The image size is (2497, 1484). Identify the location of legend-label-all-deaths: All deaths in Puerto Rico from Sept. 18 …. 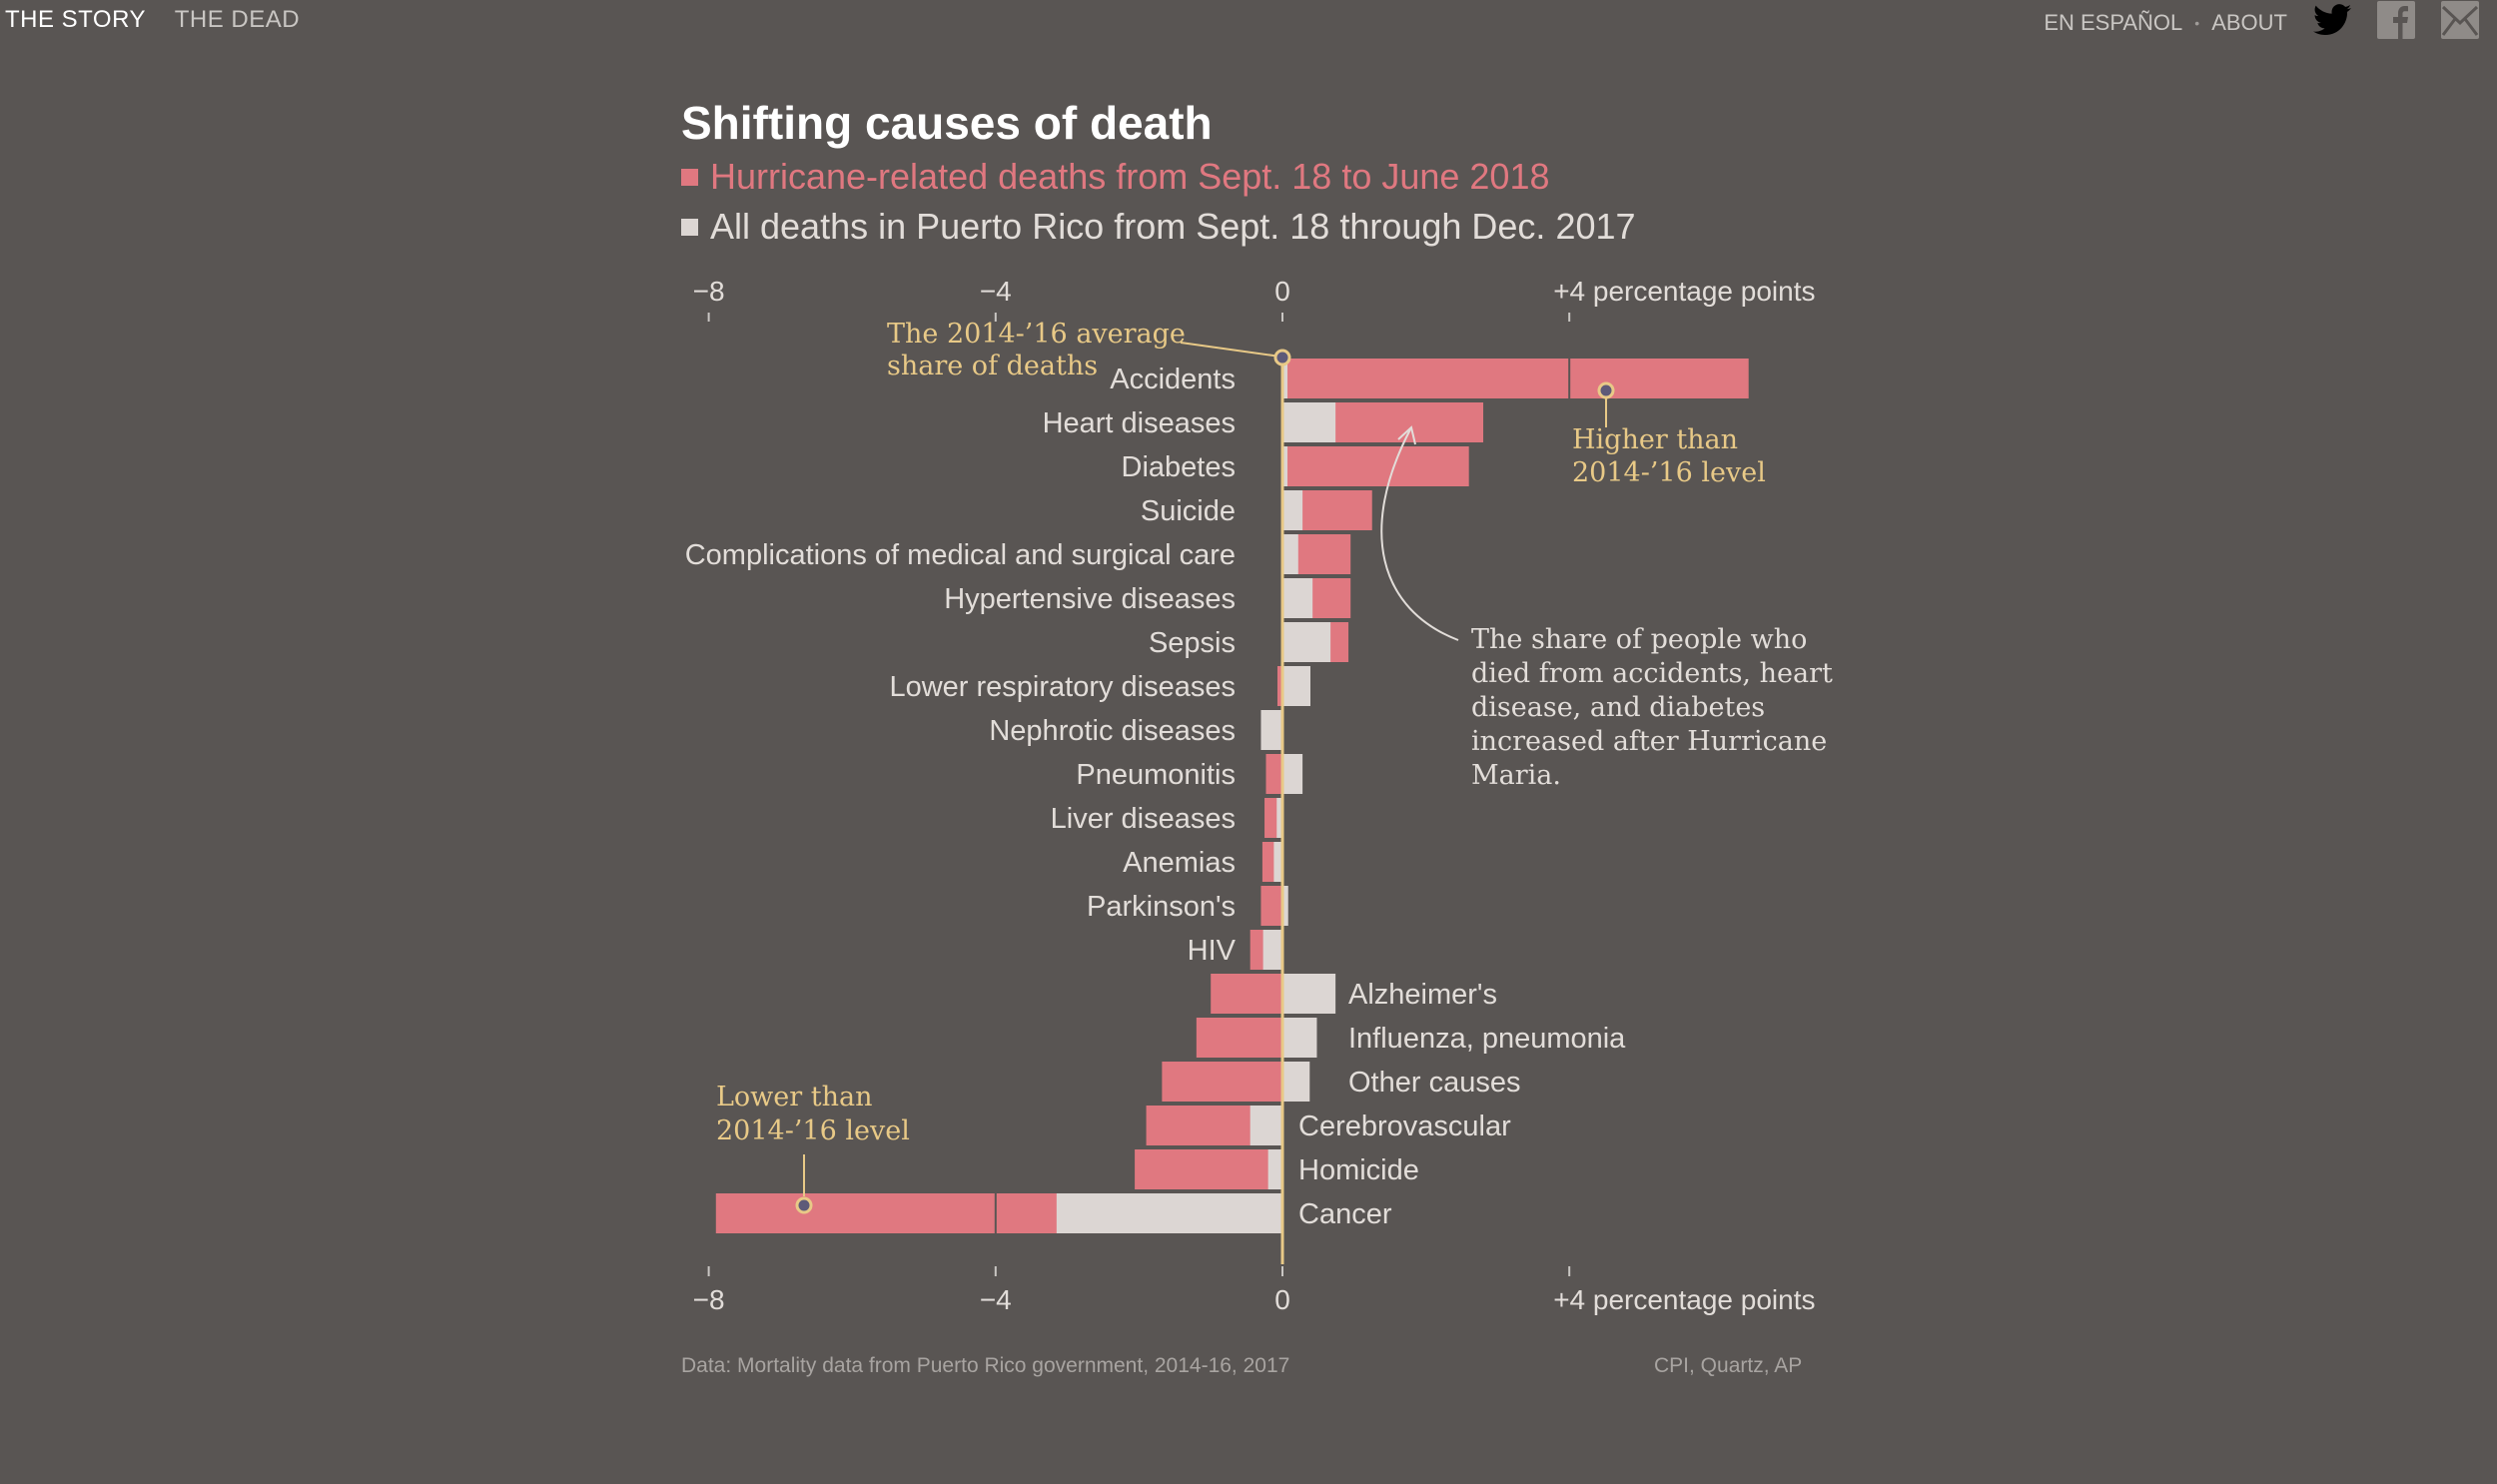
(1173, 226).